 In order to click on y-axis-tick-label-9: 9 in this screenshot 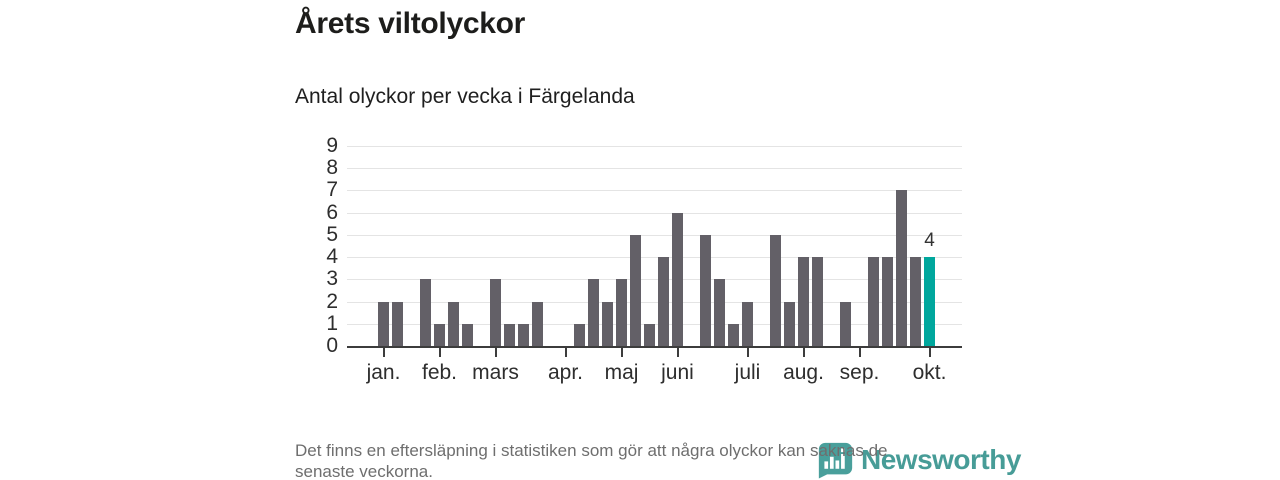, I will do `click(332, 145)`.